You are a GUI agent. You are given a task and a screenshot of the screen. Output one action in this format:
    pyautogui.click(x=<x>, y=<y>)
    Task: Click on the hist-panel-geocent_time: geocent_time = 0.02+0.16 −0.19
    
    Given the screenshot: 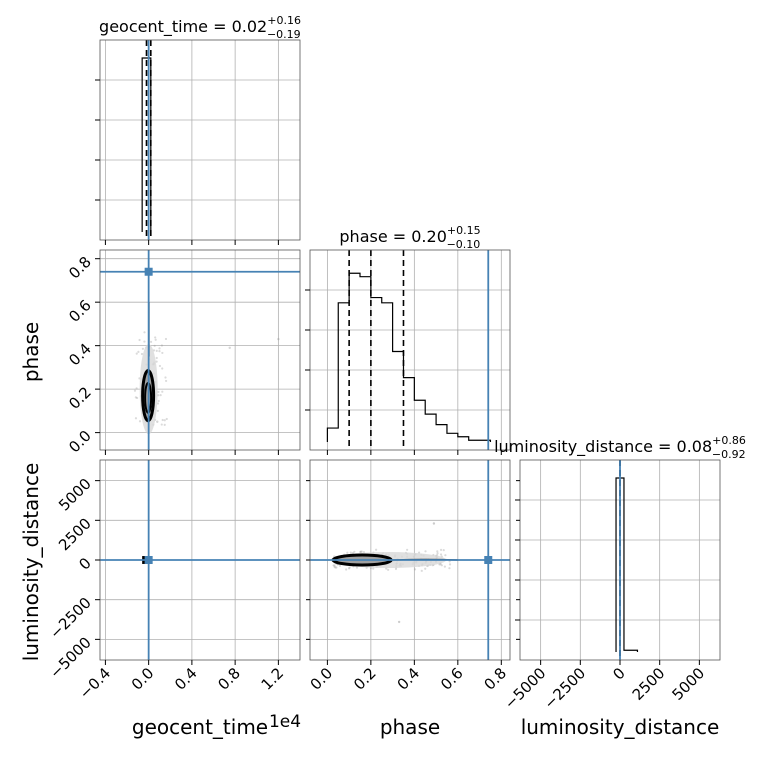 What is the action you would take?
    pyautogui.click(x=198, y=127)
    